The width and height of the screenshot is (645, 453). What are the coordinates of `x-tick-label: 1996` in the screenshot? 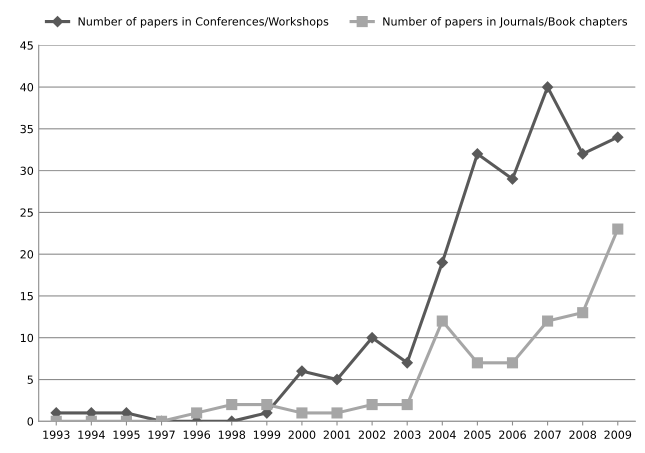 It's located at (197, 434).